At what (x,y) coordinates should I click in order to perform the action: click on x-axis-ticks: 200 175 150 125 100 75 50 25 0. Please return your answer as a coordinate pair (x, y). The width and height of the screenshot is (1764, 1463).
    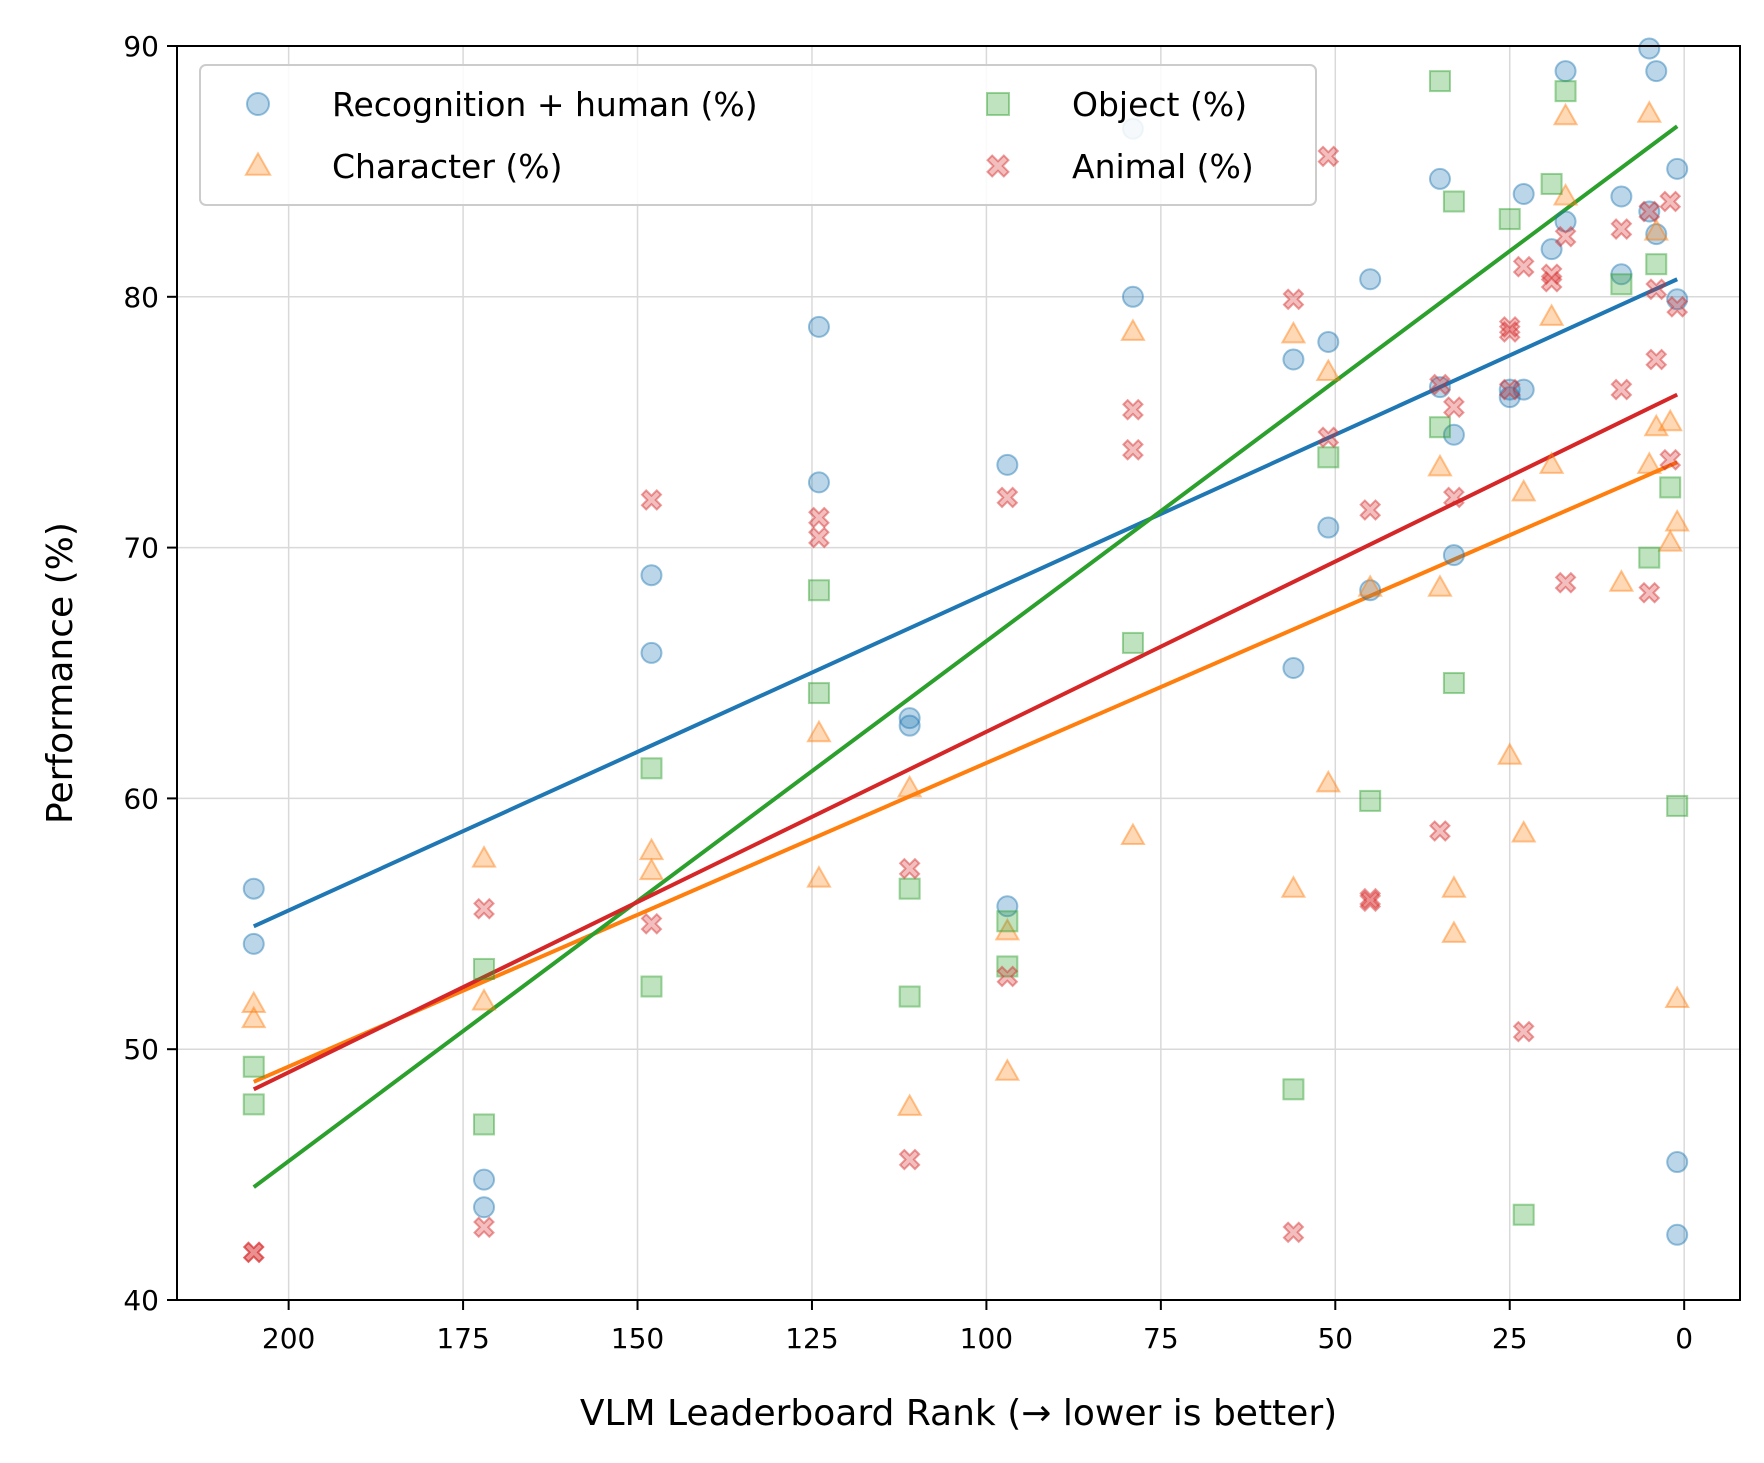
    Looking at the image, I should click on (977, 1327).